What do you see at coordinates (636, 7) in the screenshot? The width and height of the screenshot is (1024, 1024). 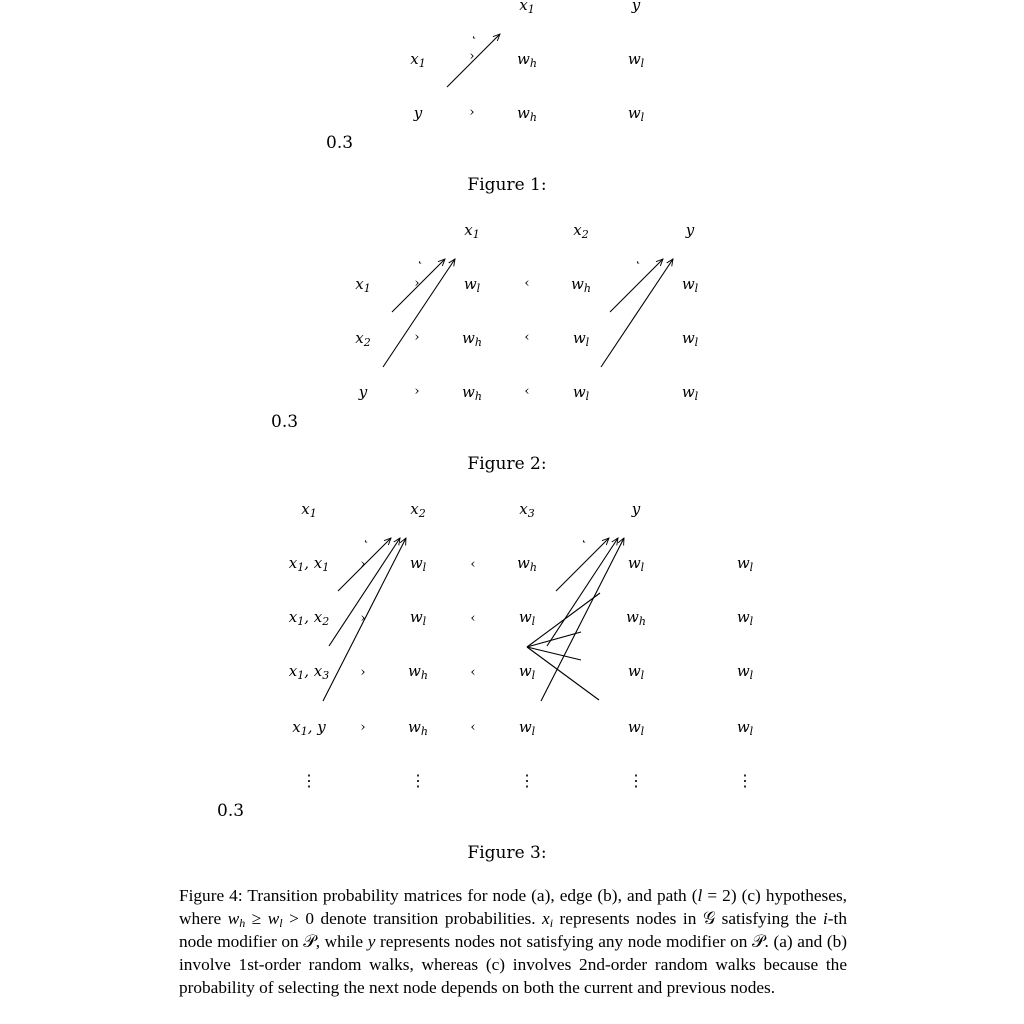 I see `fig1-col-header-y: y` at bounding box center [636, 7].